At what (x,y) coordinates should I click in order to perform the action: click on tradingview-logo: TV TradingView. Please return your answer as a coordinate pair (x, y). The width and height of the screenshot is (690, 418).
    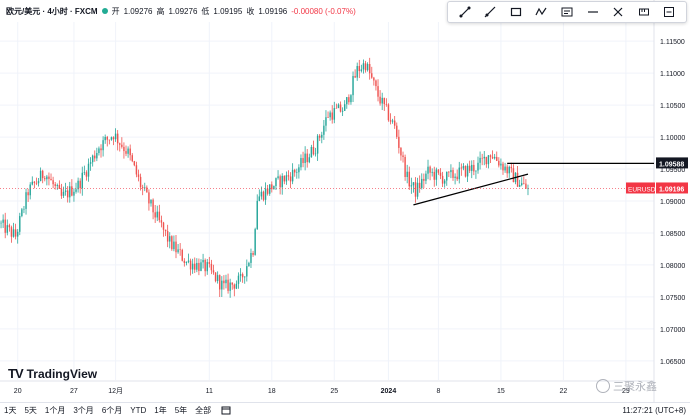
    Looking at the image, I should click on (52, 373).